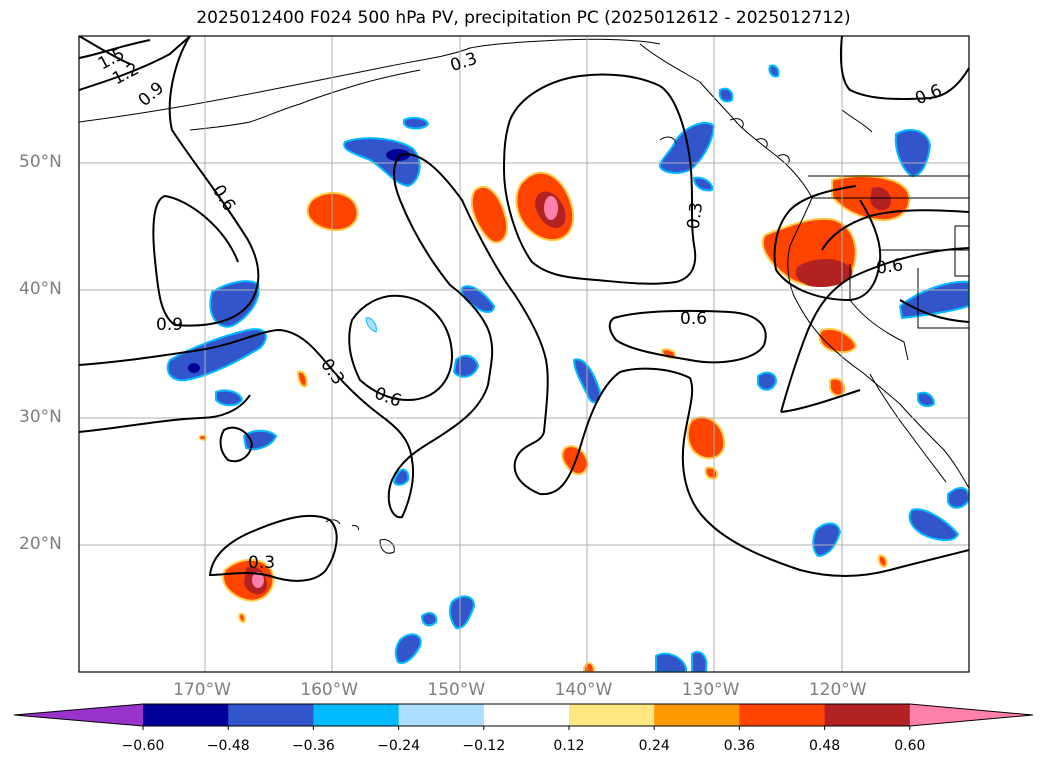 The width and height of the screenshot is (1047, 765). I want to click on longitude-tick-label: 160°W, so click(329, 690).